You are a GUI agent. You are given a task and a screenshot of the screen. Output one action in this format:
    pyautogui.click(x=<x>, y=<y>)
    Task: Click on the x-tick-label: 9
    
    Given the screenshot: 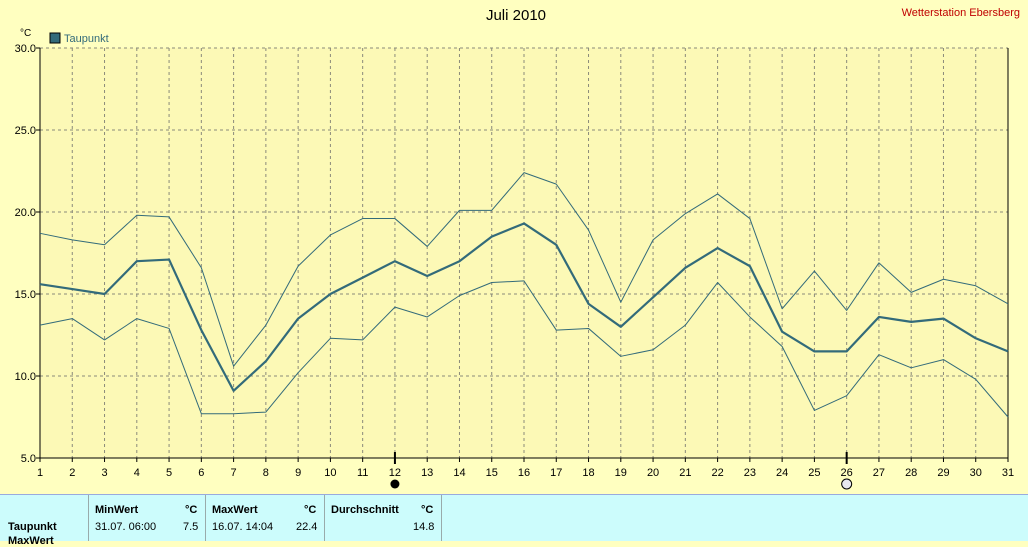 What is the action you would take?
    pyautogui.click(x=298, y=473)
    